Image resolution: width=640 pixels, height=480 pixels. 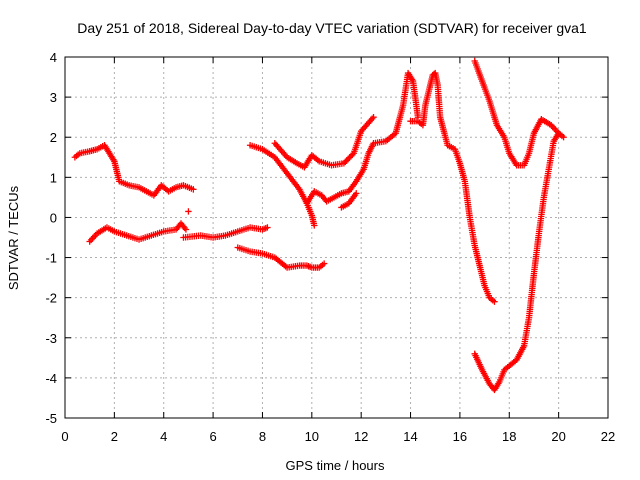 What do you see at coordinates (509, 436) in the screenshot?
I see `x-tick-label: 18` at bounding box center [509, 436].